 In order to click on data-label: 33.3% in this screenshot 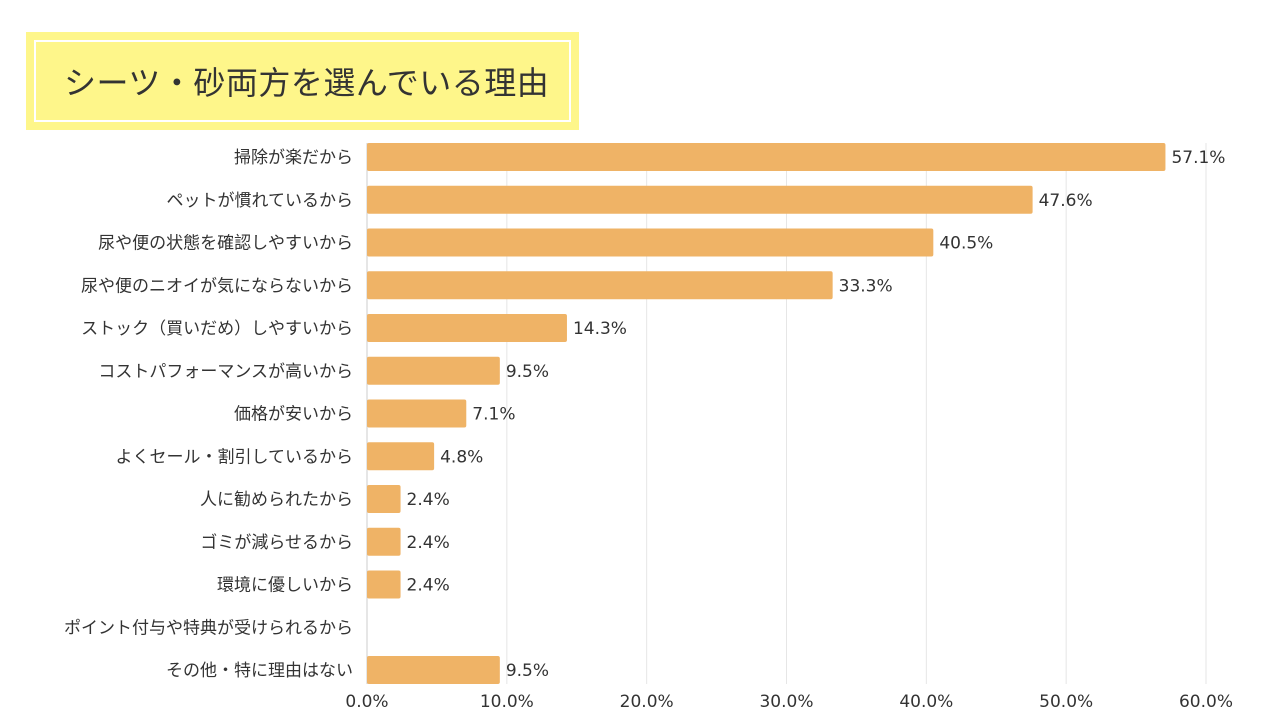, I will do `click(866, 286)`.